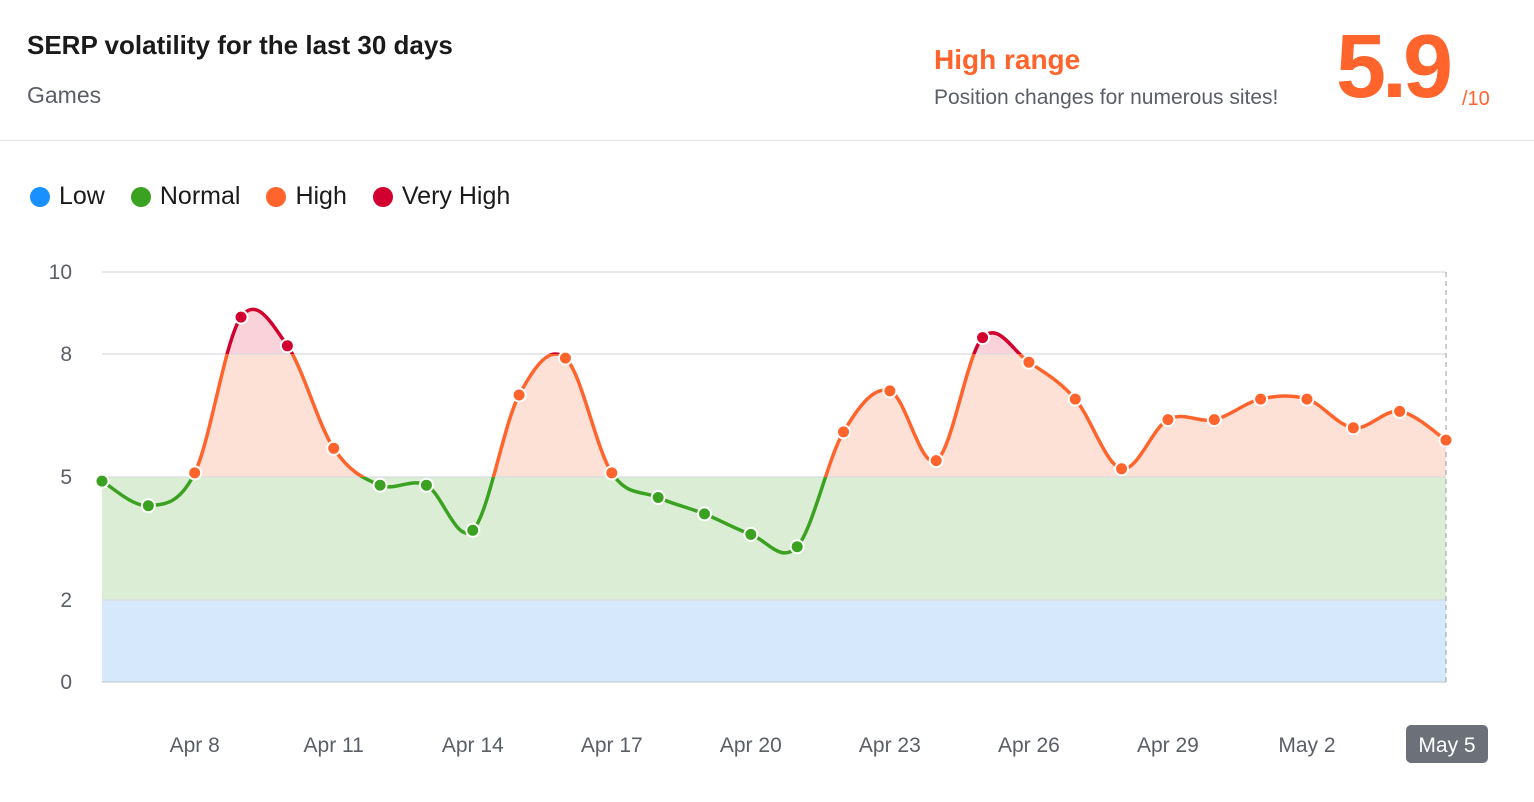 Image resolution: width=1534 pixels, height=802 pixels. Describe the element at coordinates (1394, 67) in the screenshot. I see `volatility-score: 5.9` at that location.